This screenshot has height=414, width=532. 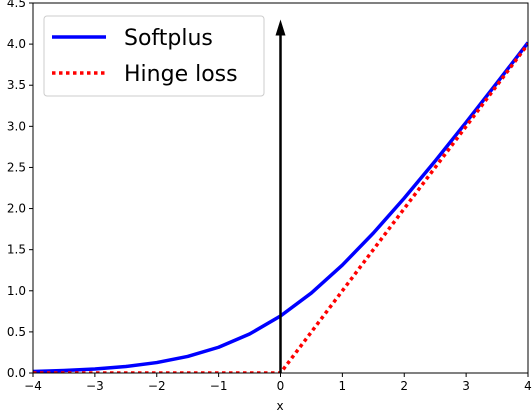 I want to click on y-tick-label: 2.5, so click(x=16, y=167).